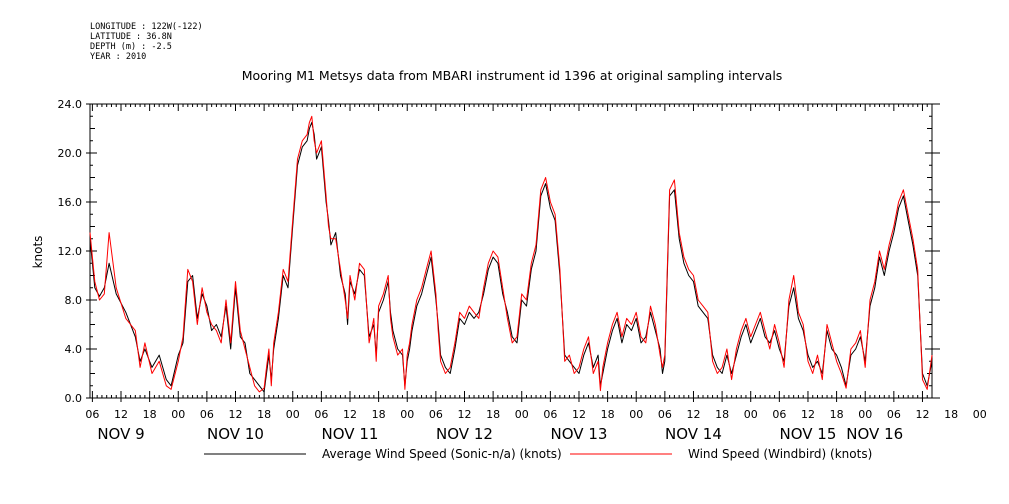 Image resolution: width=1009 pixels, height=504 pixels. What do you see at coordinates (579, 434) in the screenshot?
I see `day-label: NOV 13` at bounding box center [579, 434].